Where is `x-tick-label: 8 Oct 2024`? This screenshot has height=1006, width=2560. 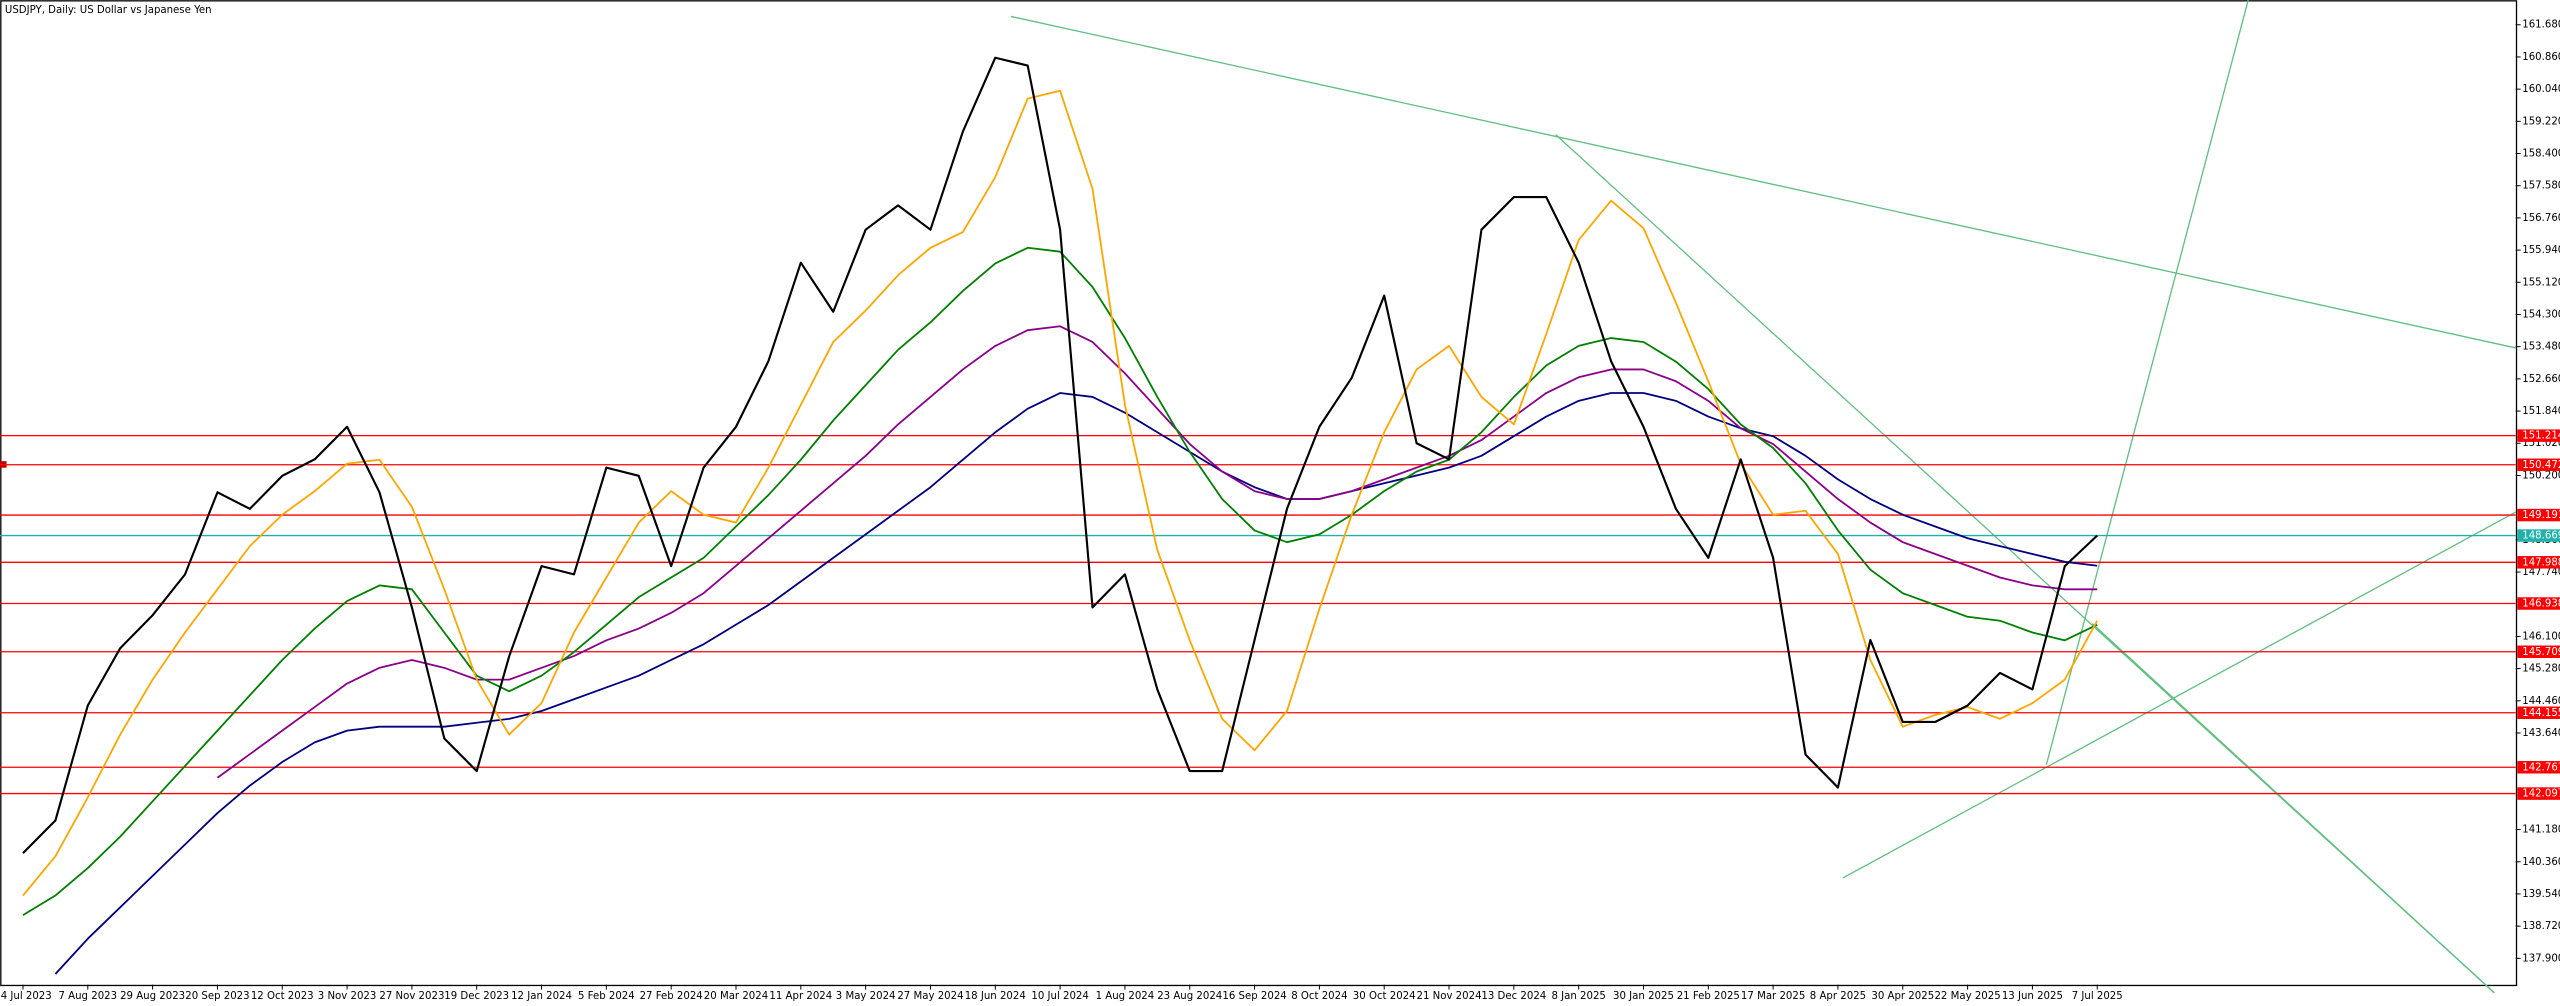 x-tick-label: 8 Oct 2024 is located at coordinates (1319, 996).